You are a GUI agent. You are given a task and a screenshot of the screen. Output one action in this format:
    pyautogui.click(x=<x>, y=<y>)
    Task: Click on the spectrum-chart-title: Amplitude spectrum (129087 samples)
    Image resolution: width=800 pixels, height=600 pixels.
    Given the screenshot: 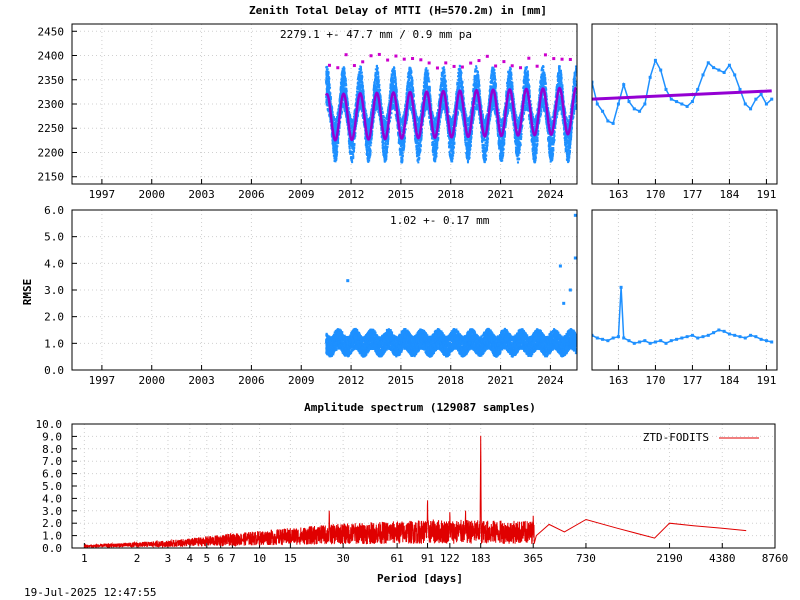 What is the action you would take?
    pyautogui.click(x=420, y=407)
    